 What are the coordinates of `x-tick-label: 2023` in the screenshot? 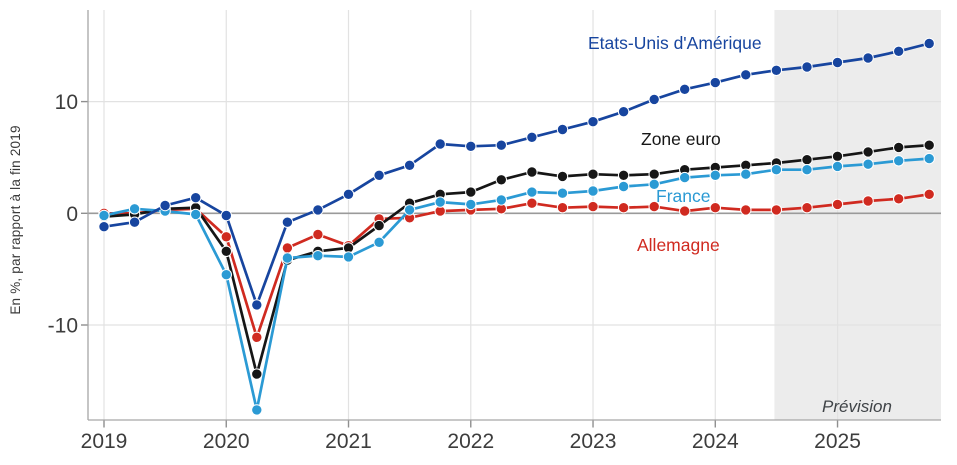 It's located at (593, 441).